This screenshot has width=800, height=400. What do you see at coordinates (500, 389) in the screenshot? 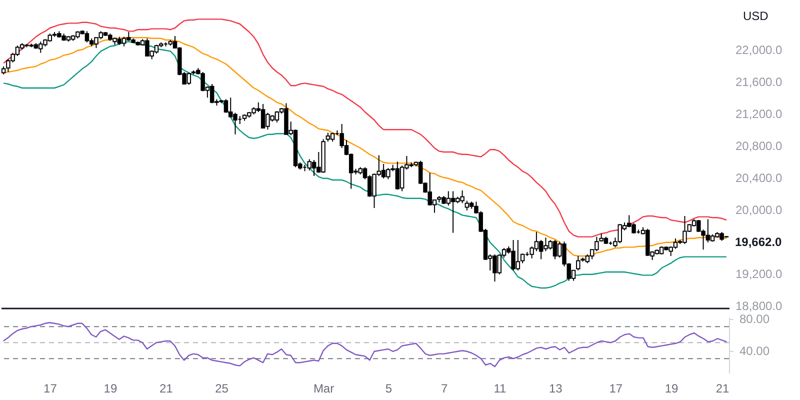
I see `x-tick-label: 11` at bounding box center [500, 389].